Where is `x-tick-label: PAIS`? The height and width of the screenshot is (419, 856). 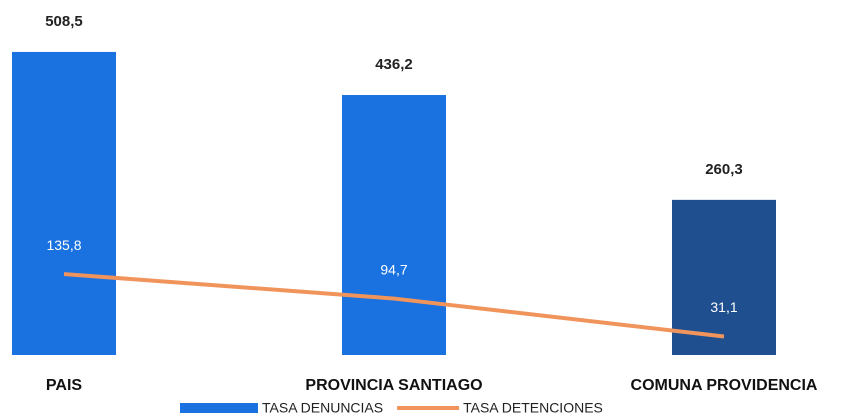 x-tick-label: PAIS is located at coordinates (64, 385).